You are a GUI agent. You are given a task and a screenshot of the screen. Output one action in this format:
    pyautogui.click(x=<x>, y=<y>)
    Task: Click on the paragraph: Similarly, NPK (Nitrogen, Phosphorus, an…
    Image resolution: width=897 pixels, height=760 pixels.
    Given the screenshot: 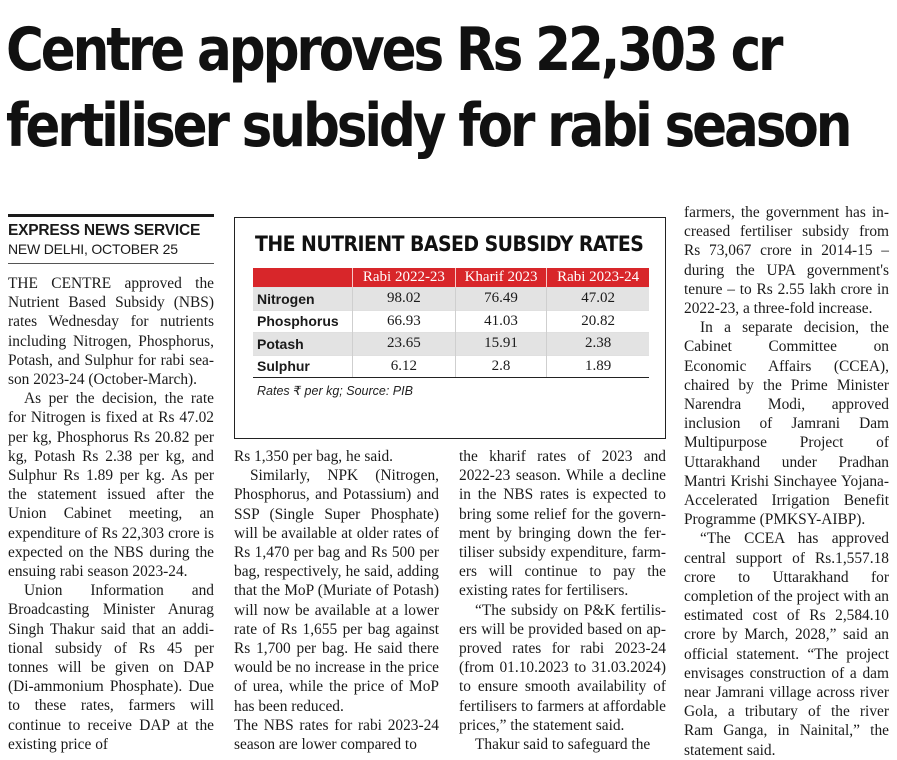 What is the action you would take?
    pyautogui.click(x=336, y=591)
    